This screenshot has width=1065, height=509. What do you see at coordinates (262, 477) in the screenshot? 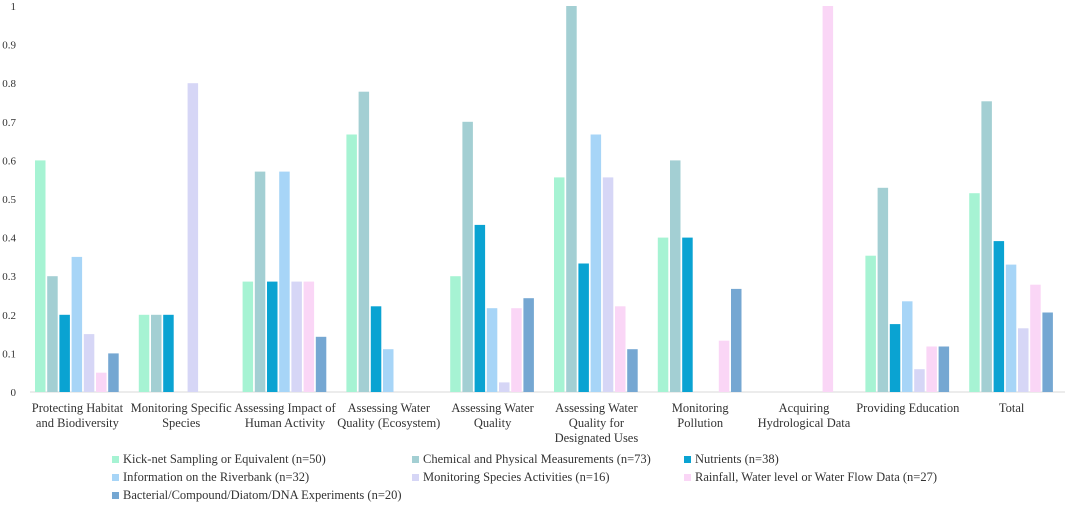
I see `legend-item: Information on the Riverbank (n=32)` at bounding box center [262, 477].